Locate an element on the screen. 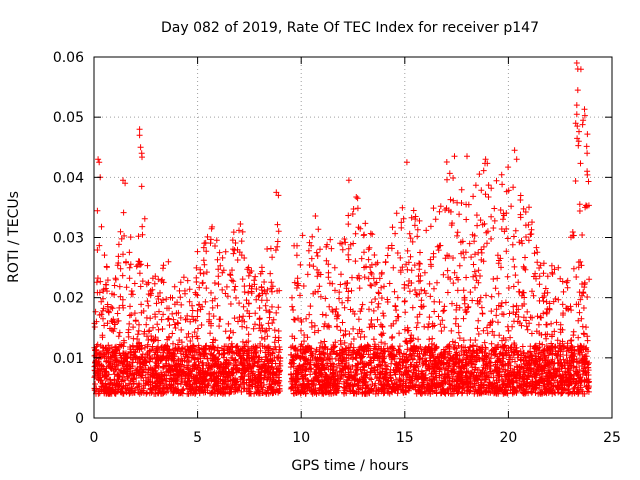  x-tick-label: 20 is located at coordinates (508, 438).